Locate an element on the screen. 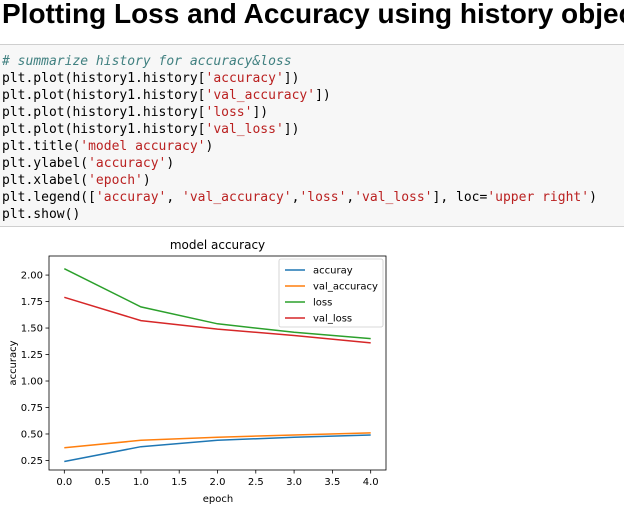  y-tick-label: 1.50 is located at coordinates (32, 329).